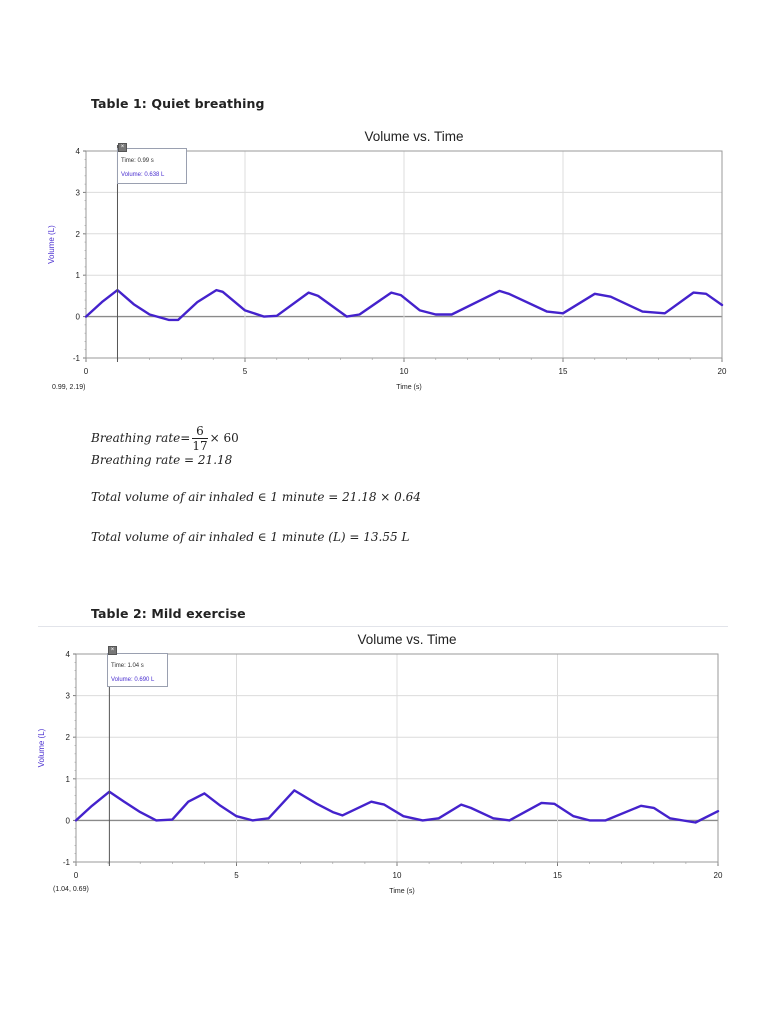  Describe the element at coordinates (224, 438) in the screenshot. I see `formula-rhs: × 60` at that location.